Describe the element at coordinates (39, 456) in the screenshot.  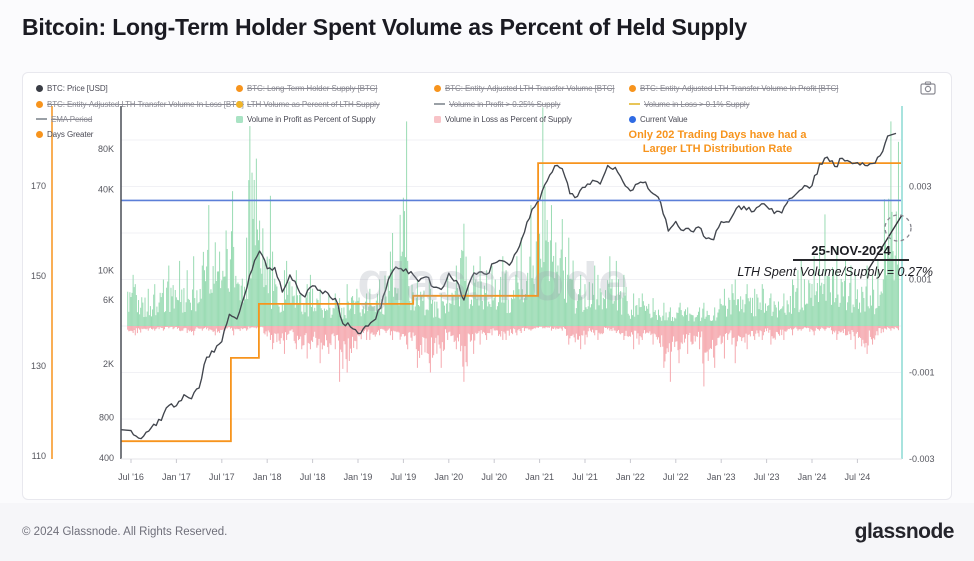
I see `svg-text: 110` at that location.